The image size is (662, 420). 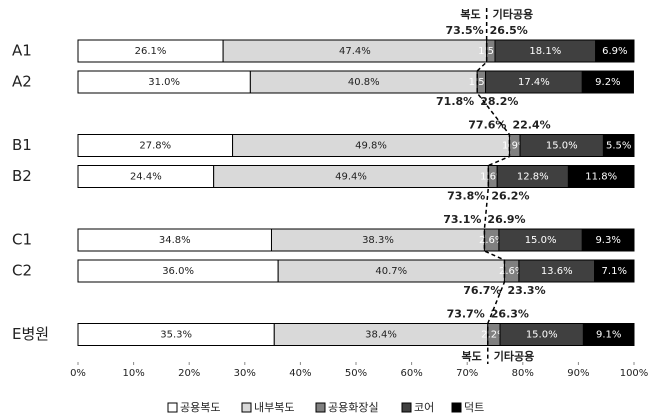 What do you see at coordinates (531, 125) in the screenshot?
I see `split-label-right: 22.4%` at bounding box center [531, 125].